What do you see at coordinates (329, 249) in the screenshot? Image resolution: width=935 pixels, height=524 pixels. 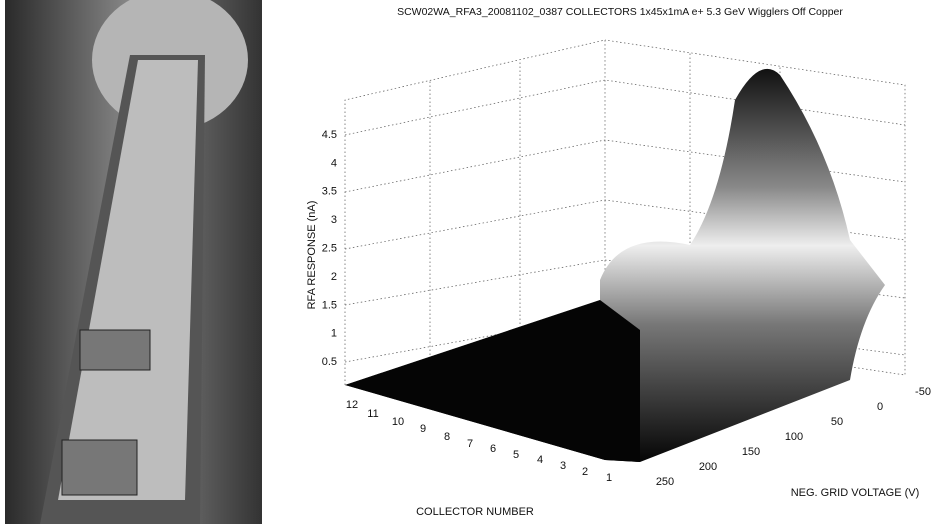 I see `z-tick-label: 2.5` at bounding box center [329, 249].